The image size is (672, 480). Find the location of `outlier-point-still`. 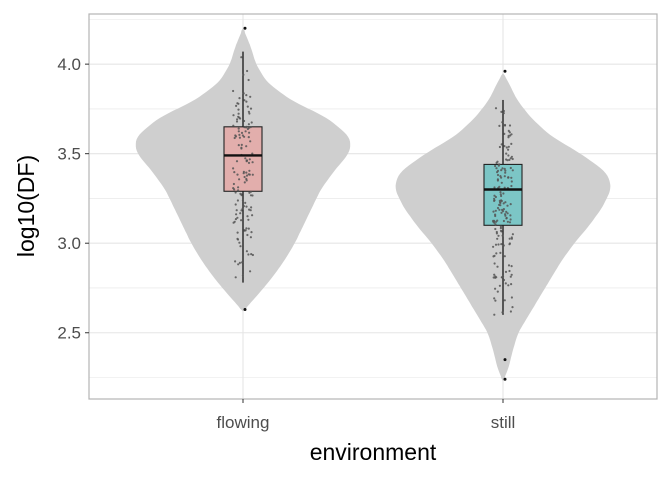

outlier-point-still is located at coordinates (505, 379).